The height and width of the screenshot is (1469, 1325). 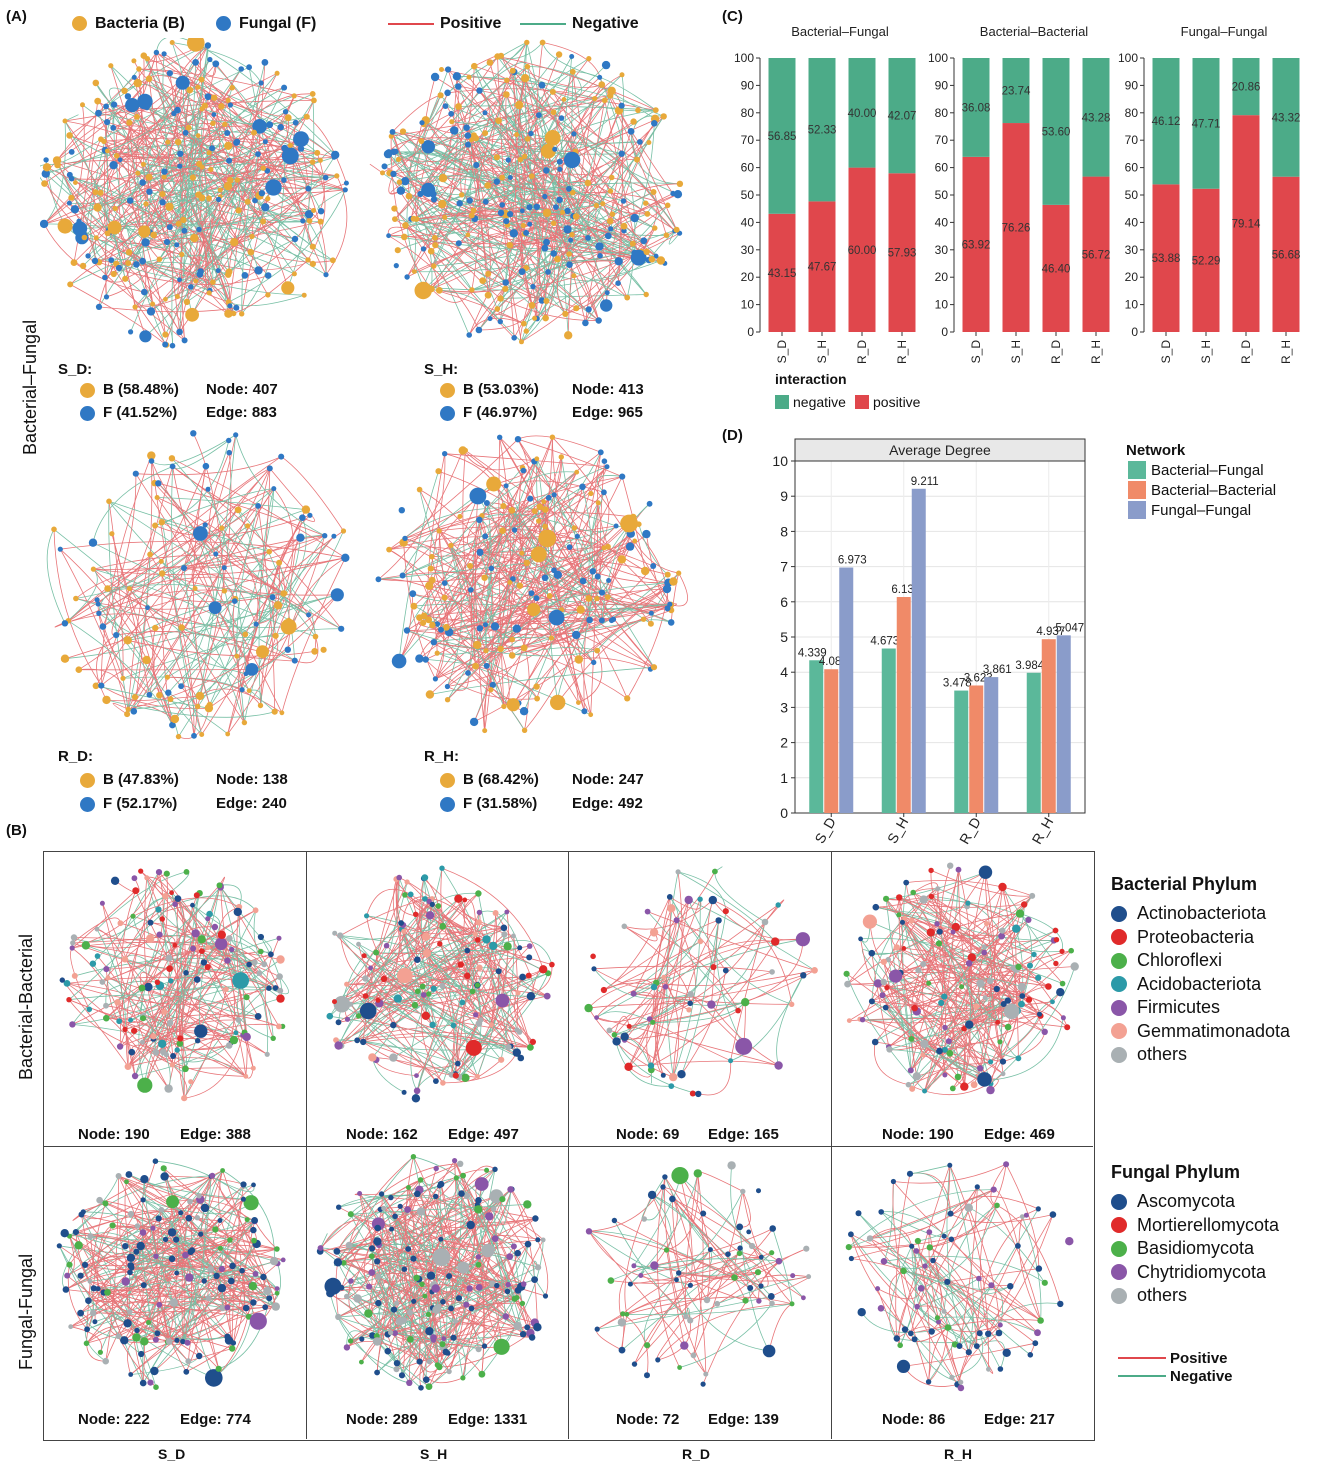 I want to click on y-tick-label: 20, so click(x=748, y=277).